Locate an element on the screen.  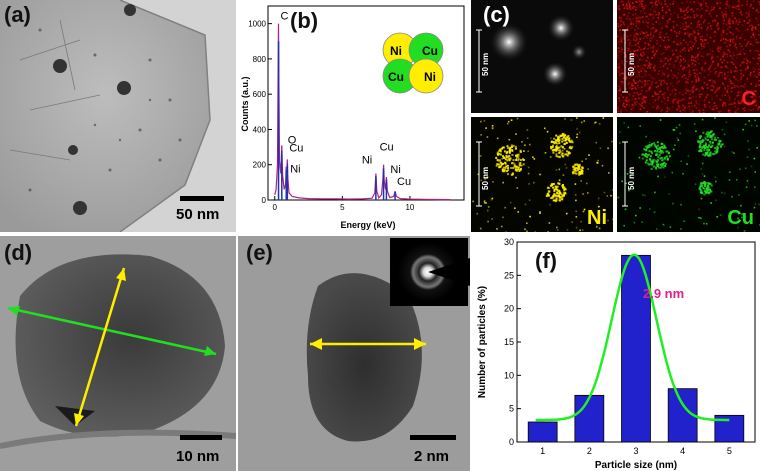
green-measure-arrow is located at coordinates (112, 331).